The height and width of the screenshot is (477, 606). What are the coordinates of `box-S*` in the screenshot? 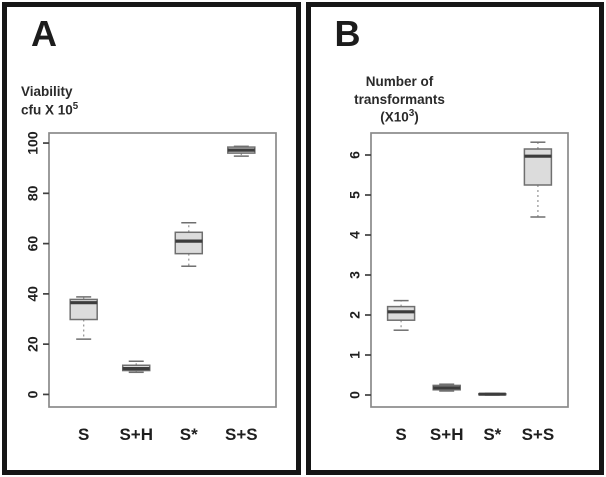 It's located at (189, 243).